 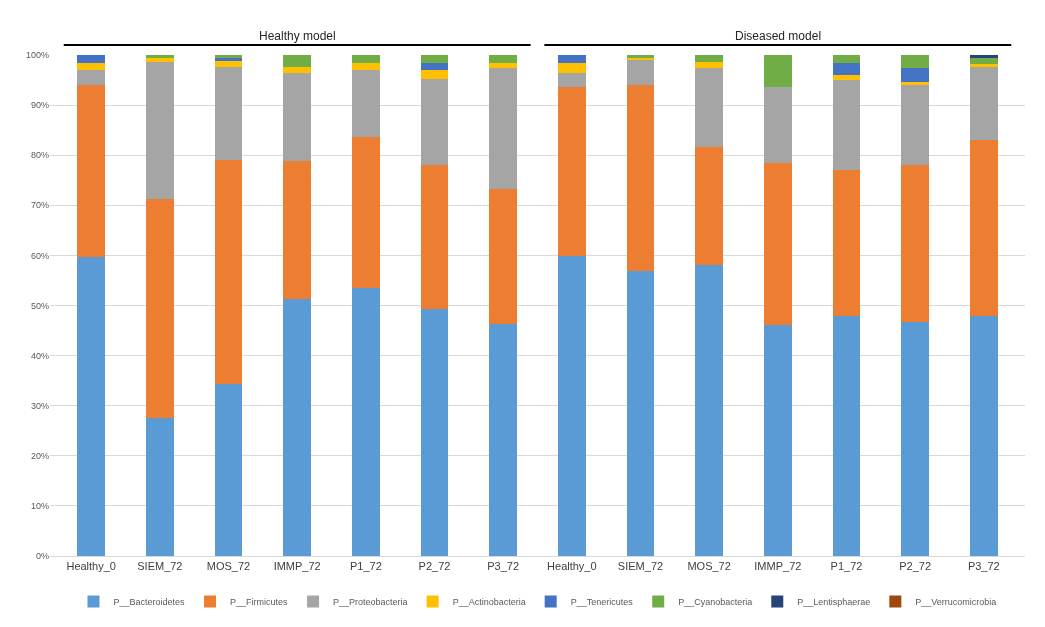 I want to click on legend-label: P__Actinobacteria, so click(x=489, y=602).